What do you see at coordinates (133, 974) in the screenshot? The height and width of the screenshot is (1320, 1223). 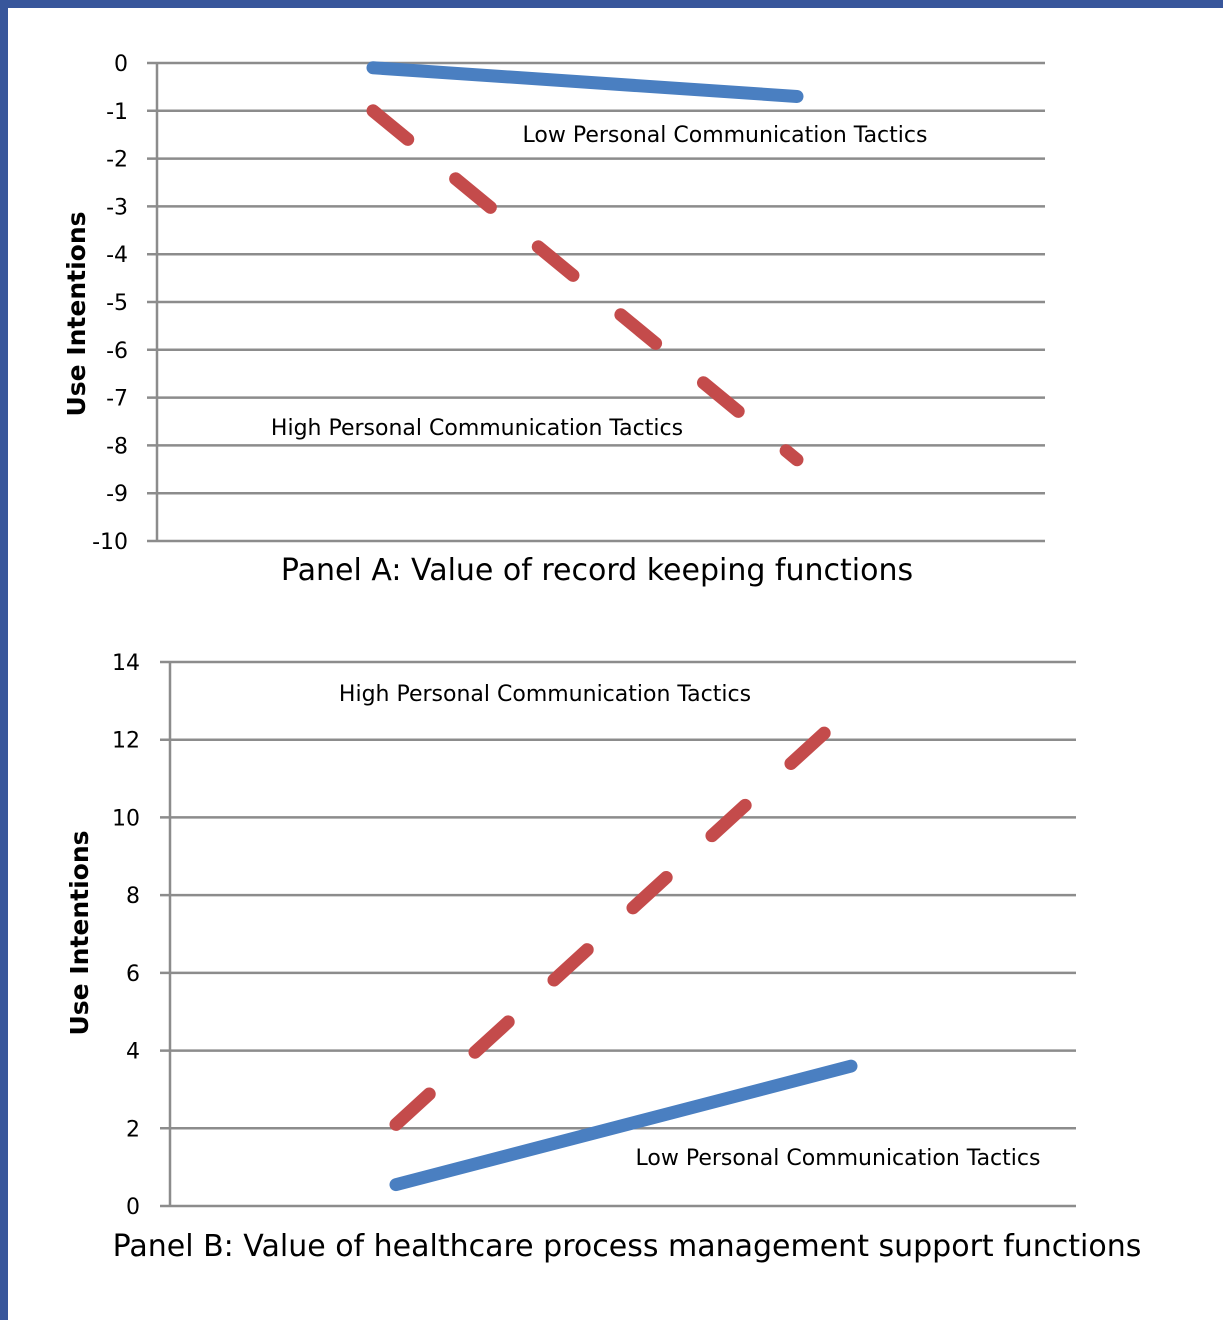 I see `panel-b-y-tick-label: 6` at bounding box center [133, 974].